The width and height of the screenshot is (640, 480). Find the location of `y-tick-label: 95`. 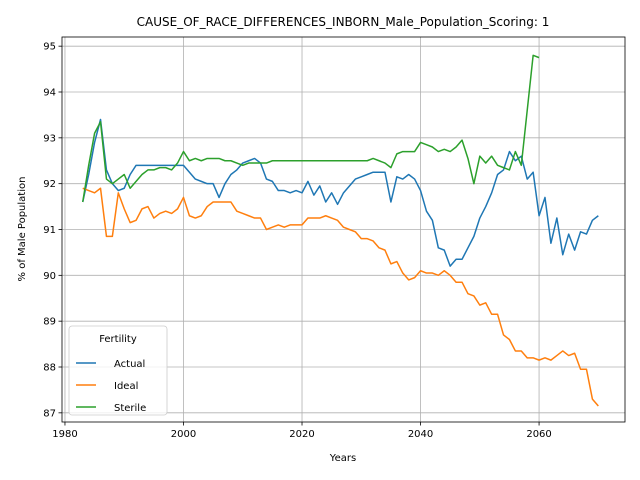

y-tick-label: 95 is located at coordinates (49, 47).